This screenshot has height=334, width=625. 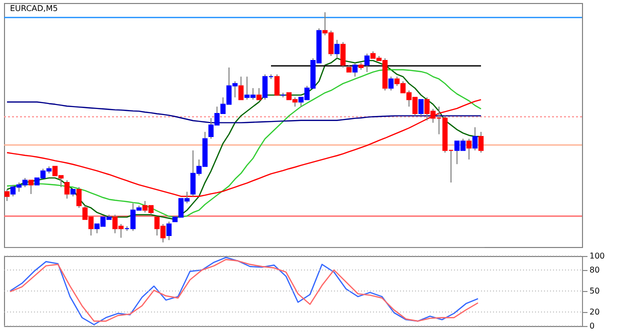 I want to click on chart-title: EURCAD,M5, so click(x=34, y=8).